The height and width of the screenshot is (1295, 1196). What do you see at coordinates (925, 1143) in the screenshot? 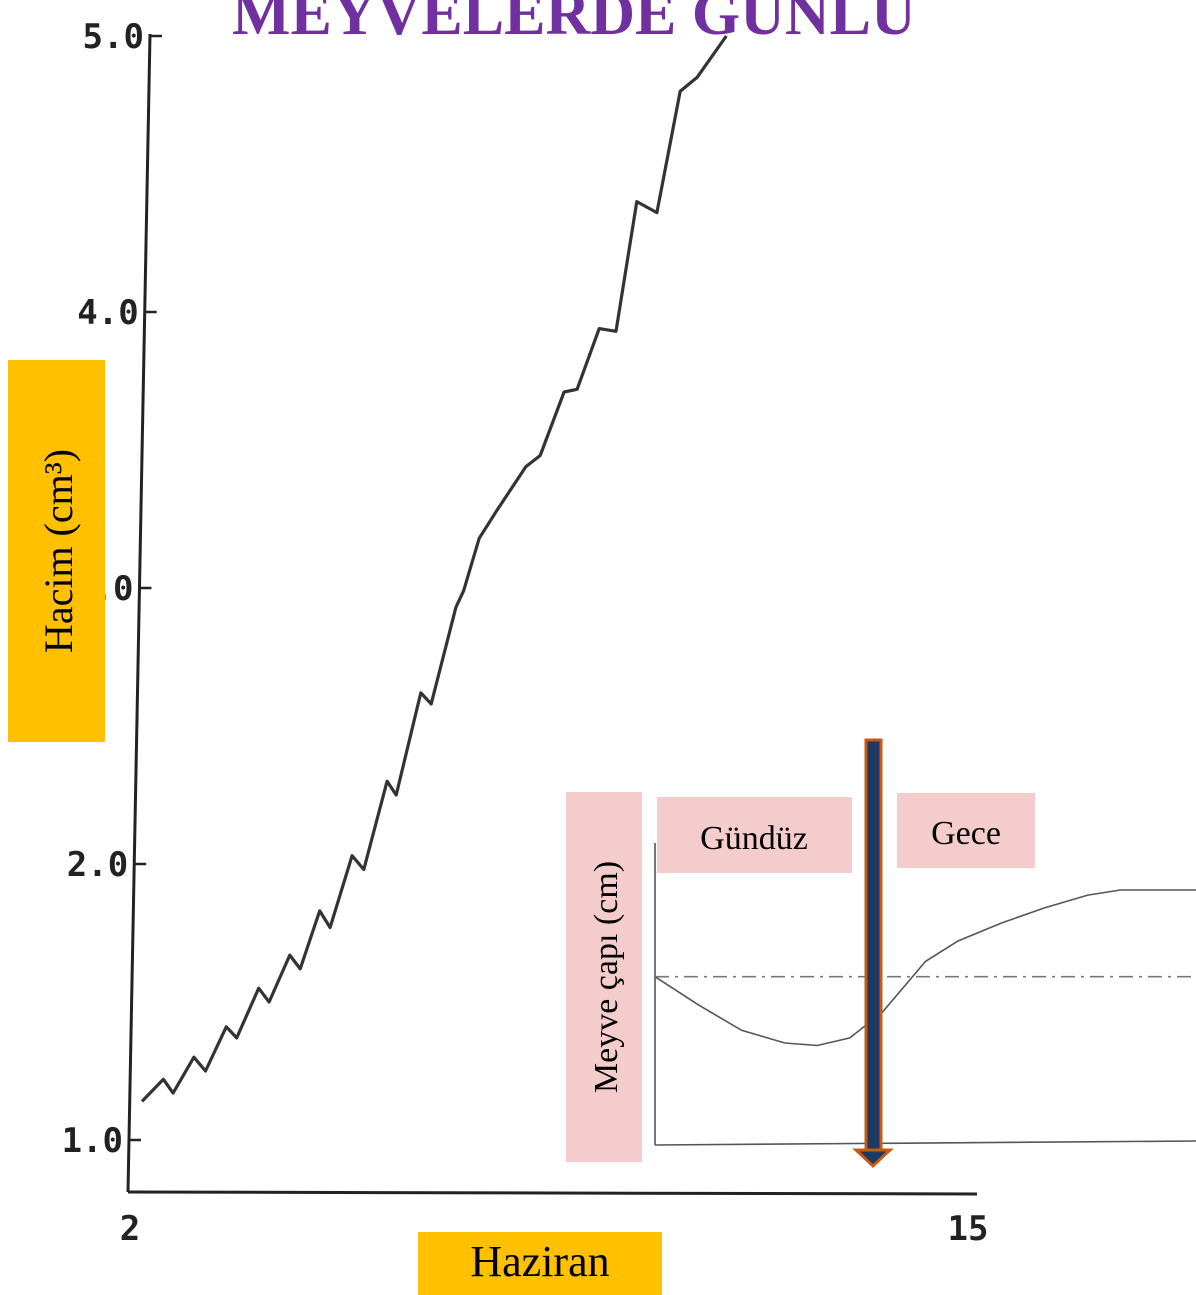
I see `inset-x-axis` at bounding box center [925, 1143].